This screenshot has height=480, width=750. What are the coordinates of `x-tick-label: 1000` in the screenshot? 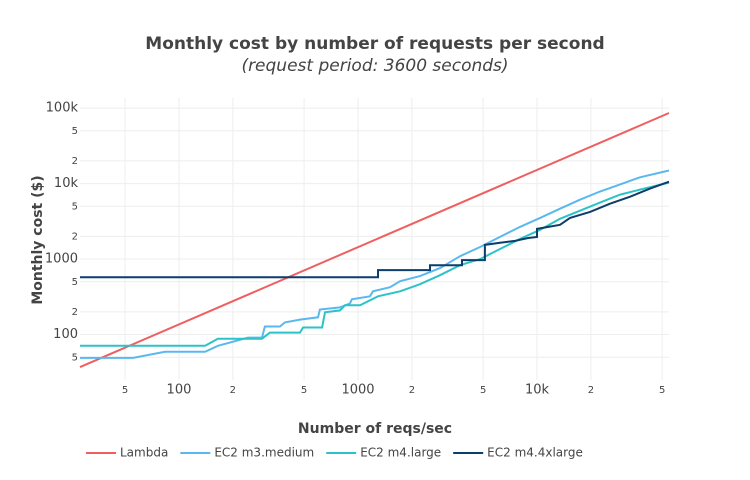 It's located at (357, 390).